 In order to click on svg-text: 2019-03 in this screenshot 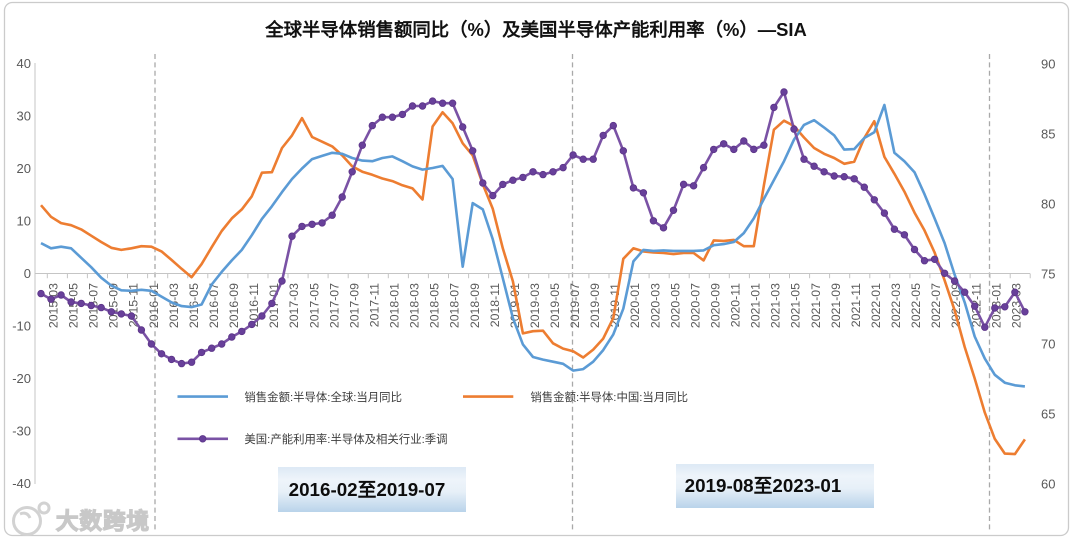, I will do `click(535, 305)`.